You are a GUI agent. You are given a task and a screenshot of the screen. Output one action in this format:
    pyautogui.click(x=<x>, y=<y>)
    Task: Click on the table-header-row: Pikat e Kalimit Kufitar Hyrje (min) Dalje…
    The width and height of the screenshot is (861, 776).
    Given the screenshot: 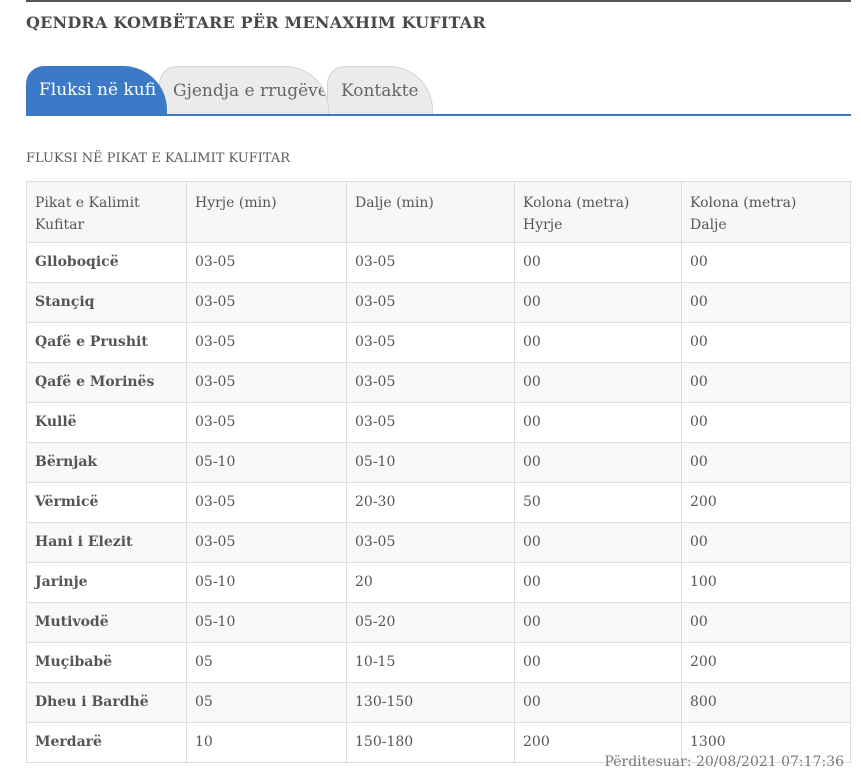 What is the action you would take?
    pyautogui.click(x=438, y=212)
    